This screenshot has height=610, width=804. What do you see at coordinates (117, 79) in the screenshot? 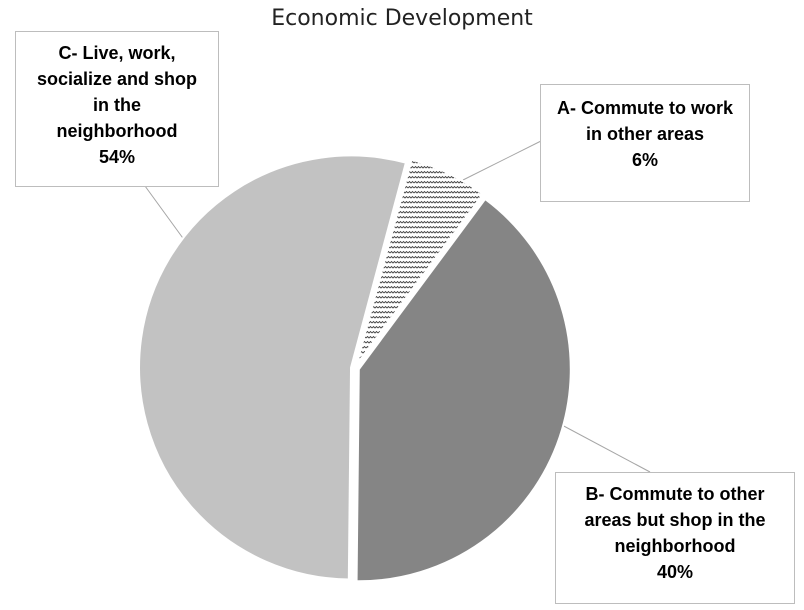
I see `slice-label-c-line-2: socialize and shop` at bounding box center [117, 79].